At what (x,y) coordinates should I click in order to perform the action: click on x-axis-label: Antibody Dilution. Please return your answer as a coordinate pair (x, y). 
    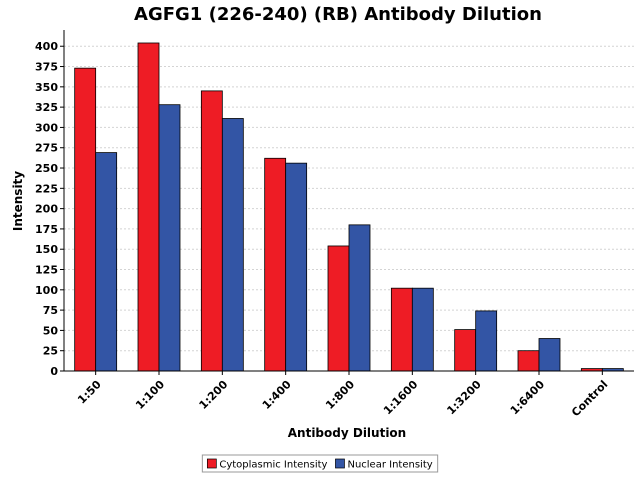
    Looking at the image, I should click on (347, 433).